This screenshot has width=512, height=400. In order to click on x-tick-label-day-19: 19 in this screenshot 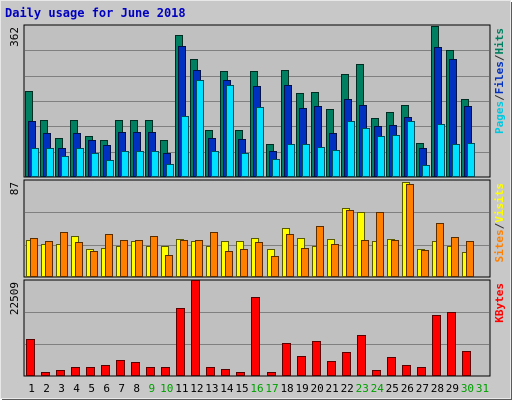, I will do `click(301, 388)`.